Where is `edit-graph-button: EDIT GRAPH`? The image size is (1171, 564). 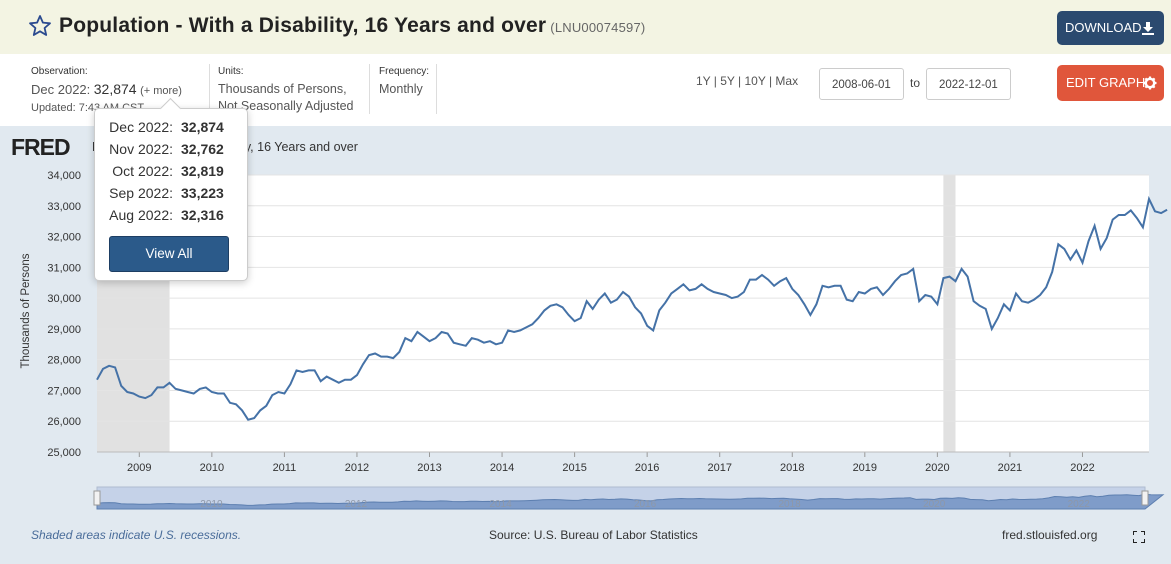
edit-graph-button: EDIT GRAPH is located at coordinates (1110, 83).